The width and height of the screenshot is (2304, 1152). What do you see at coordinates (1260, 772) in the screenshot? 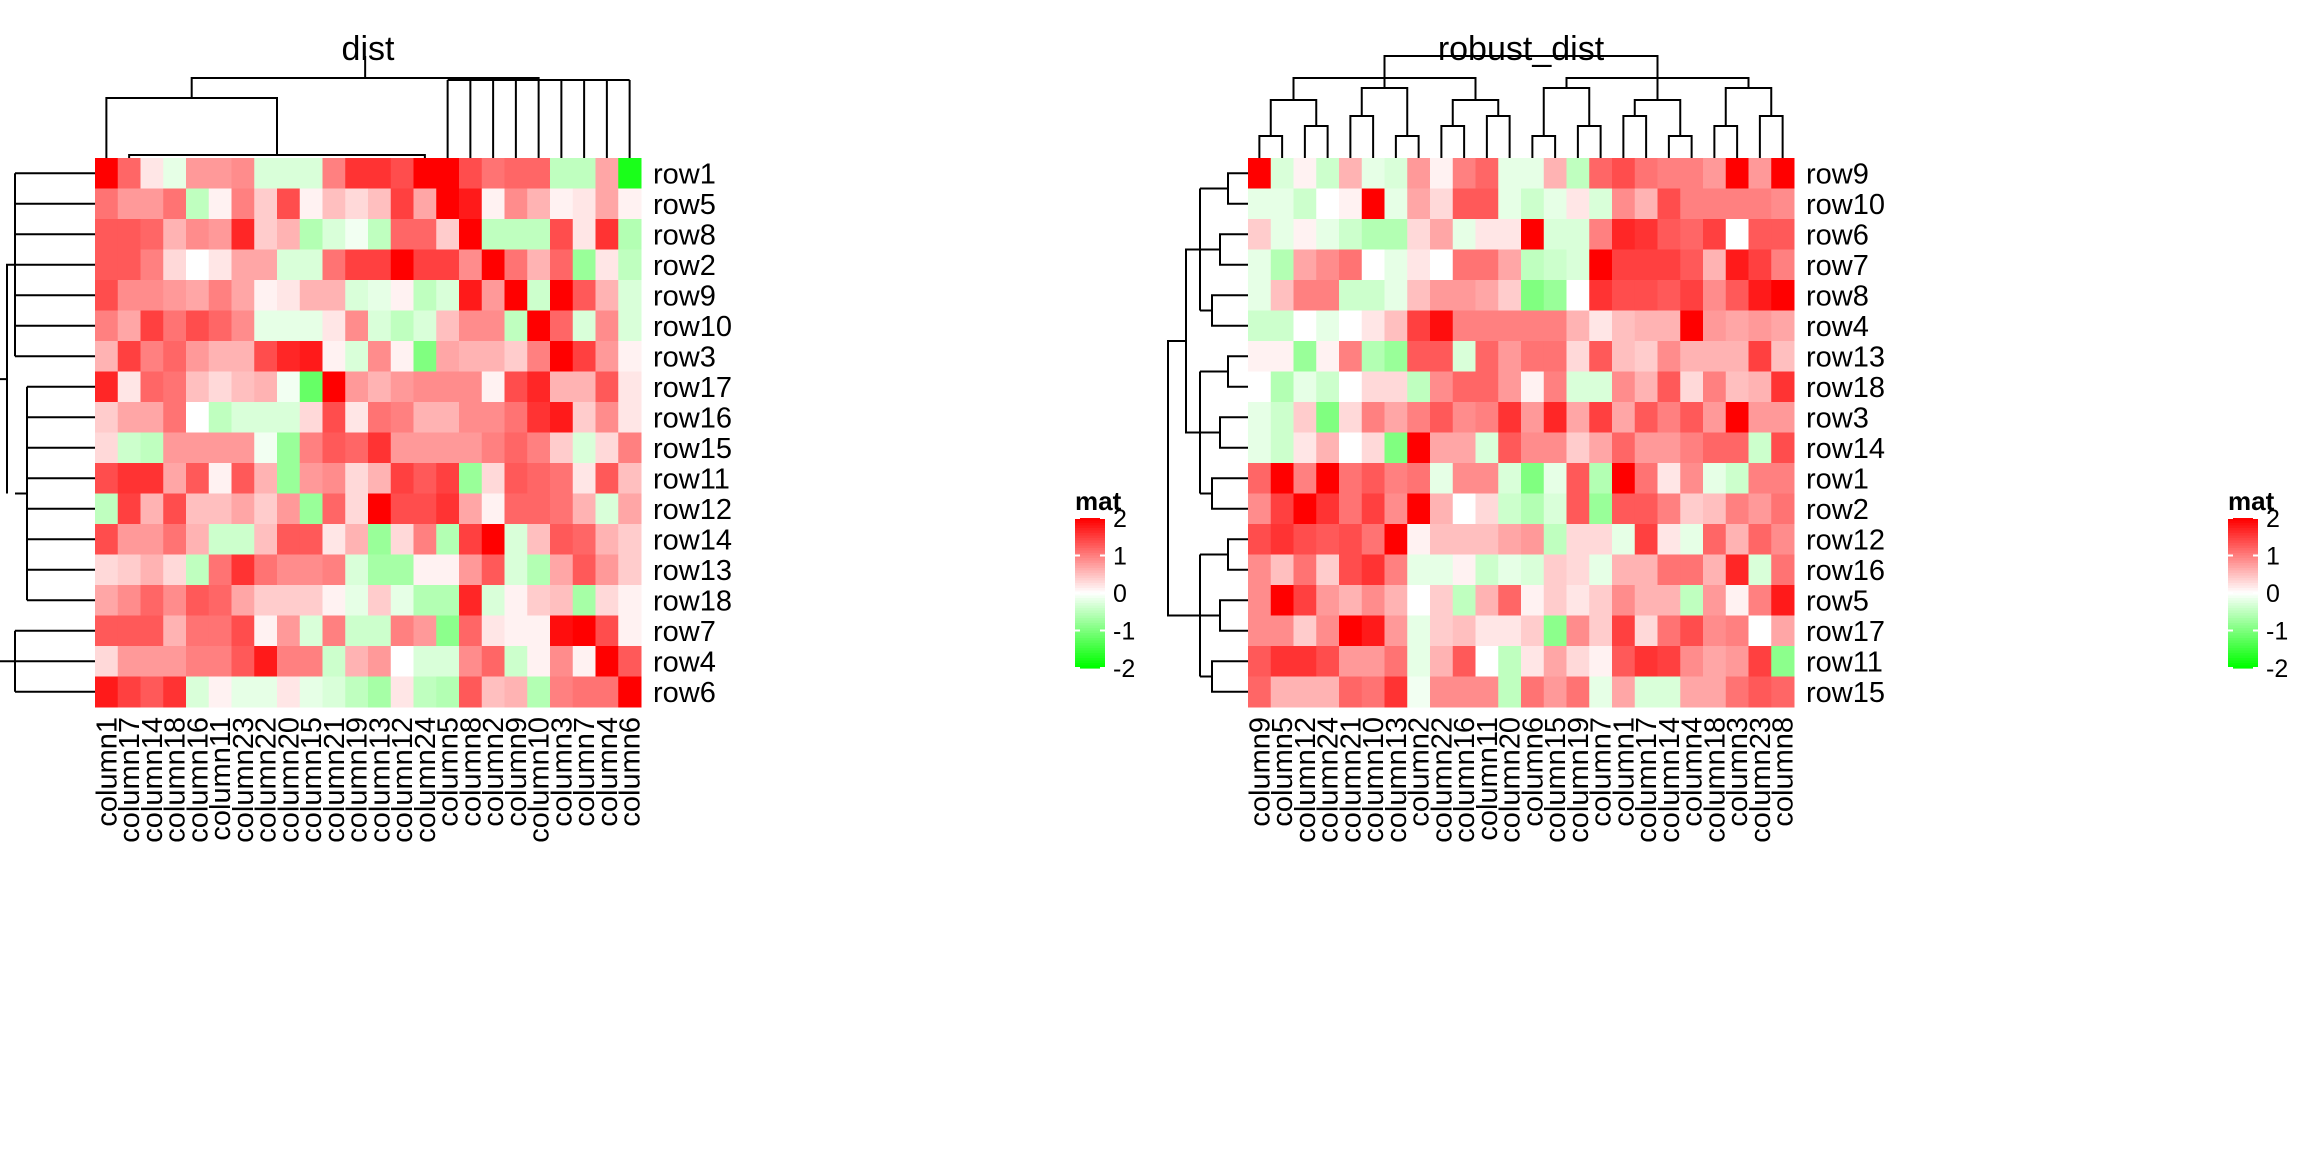
I see `column-label: column9` at bounding box center [1260, 772].